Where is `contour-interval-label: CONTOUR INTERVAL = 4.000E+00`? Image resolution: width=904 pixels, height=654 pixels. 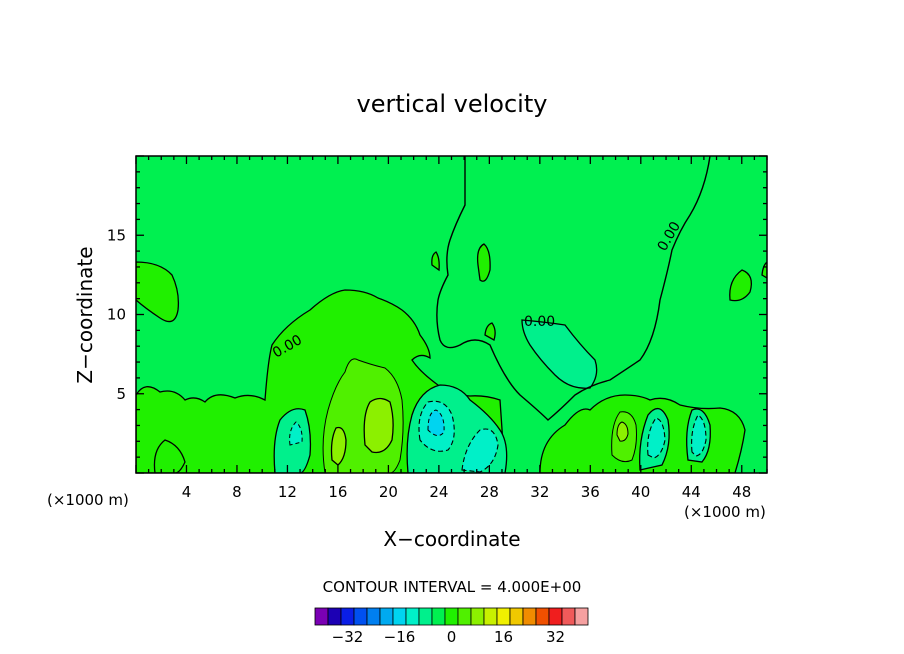 contour-interval-label: CONTOUR INTERVAL = 4.000E+00 is located at coordinates (452, 587).